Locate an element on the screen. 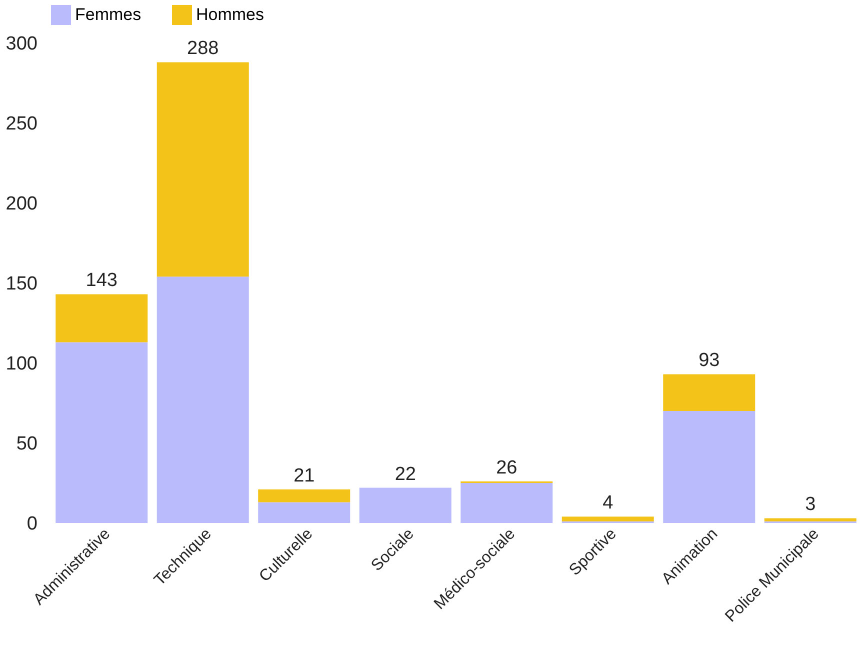 Image resolution: width=868 pixels, height=650 pixels. total-label: 22 is located at coordinates (405, 474).